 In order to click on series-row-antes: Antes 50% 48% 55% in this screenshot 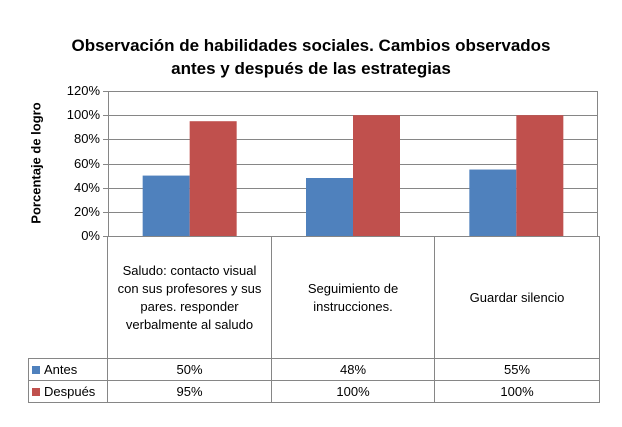, I will do `click(314, 369)`.